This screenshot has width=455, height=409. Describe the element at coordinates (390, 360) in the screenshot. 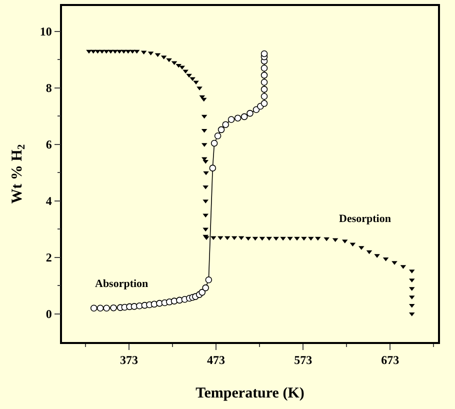

I see `x-tick-label: 673` at that location.